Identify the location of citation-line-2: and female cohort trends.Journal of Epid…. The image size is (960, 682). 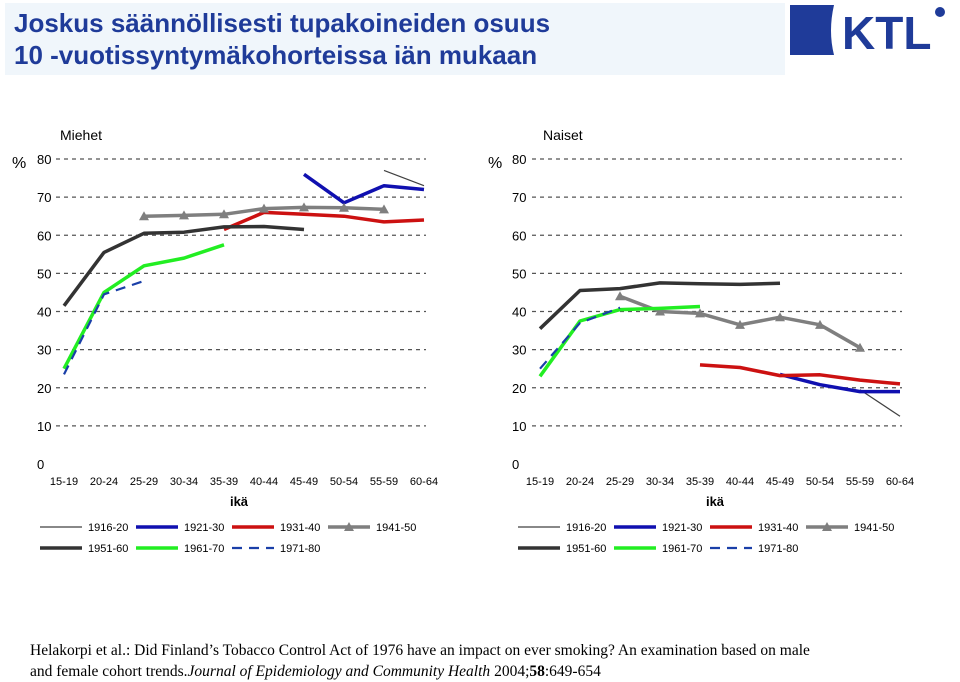
(485, 671).